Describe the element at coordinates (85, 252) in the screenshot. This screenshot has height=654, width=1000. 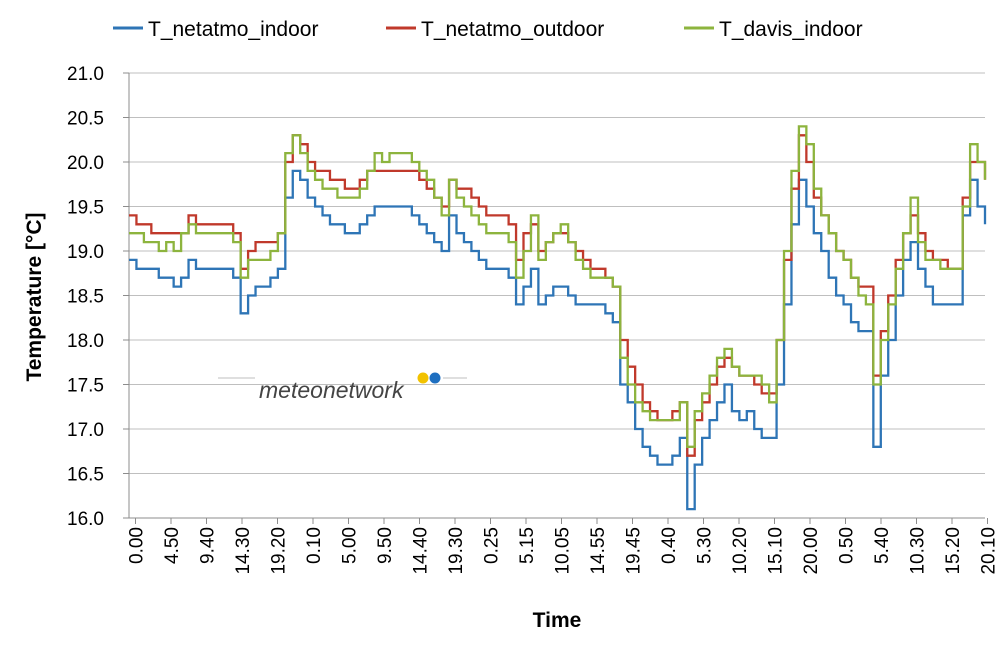
I see `y-tick-label: 19.0` at that location.